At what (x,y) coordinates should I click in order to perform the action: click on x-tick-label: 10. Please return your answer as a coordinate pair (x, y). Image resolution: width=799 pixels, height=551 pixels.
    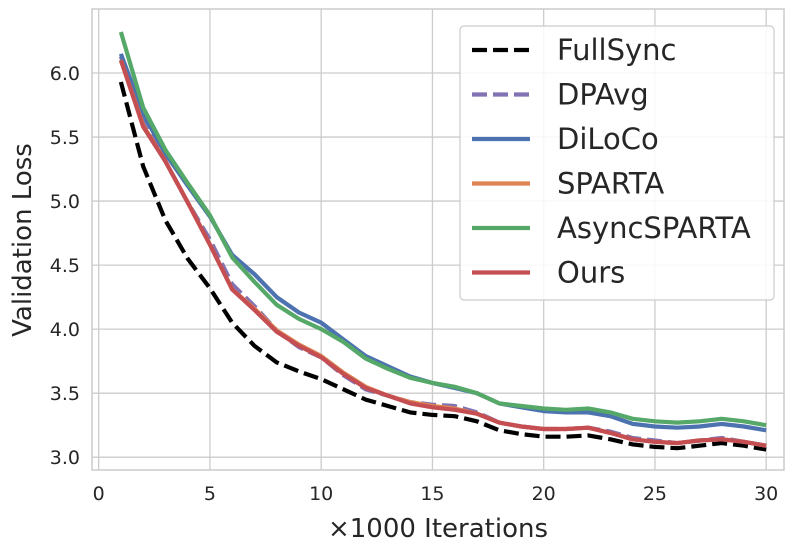
    Looking at the image, I should click on (321, 494).